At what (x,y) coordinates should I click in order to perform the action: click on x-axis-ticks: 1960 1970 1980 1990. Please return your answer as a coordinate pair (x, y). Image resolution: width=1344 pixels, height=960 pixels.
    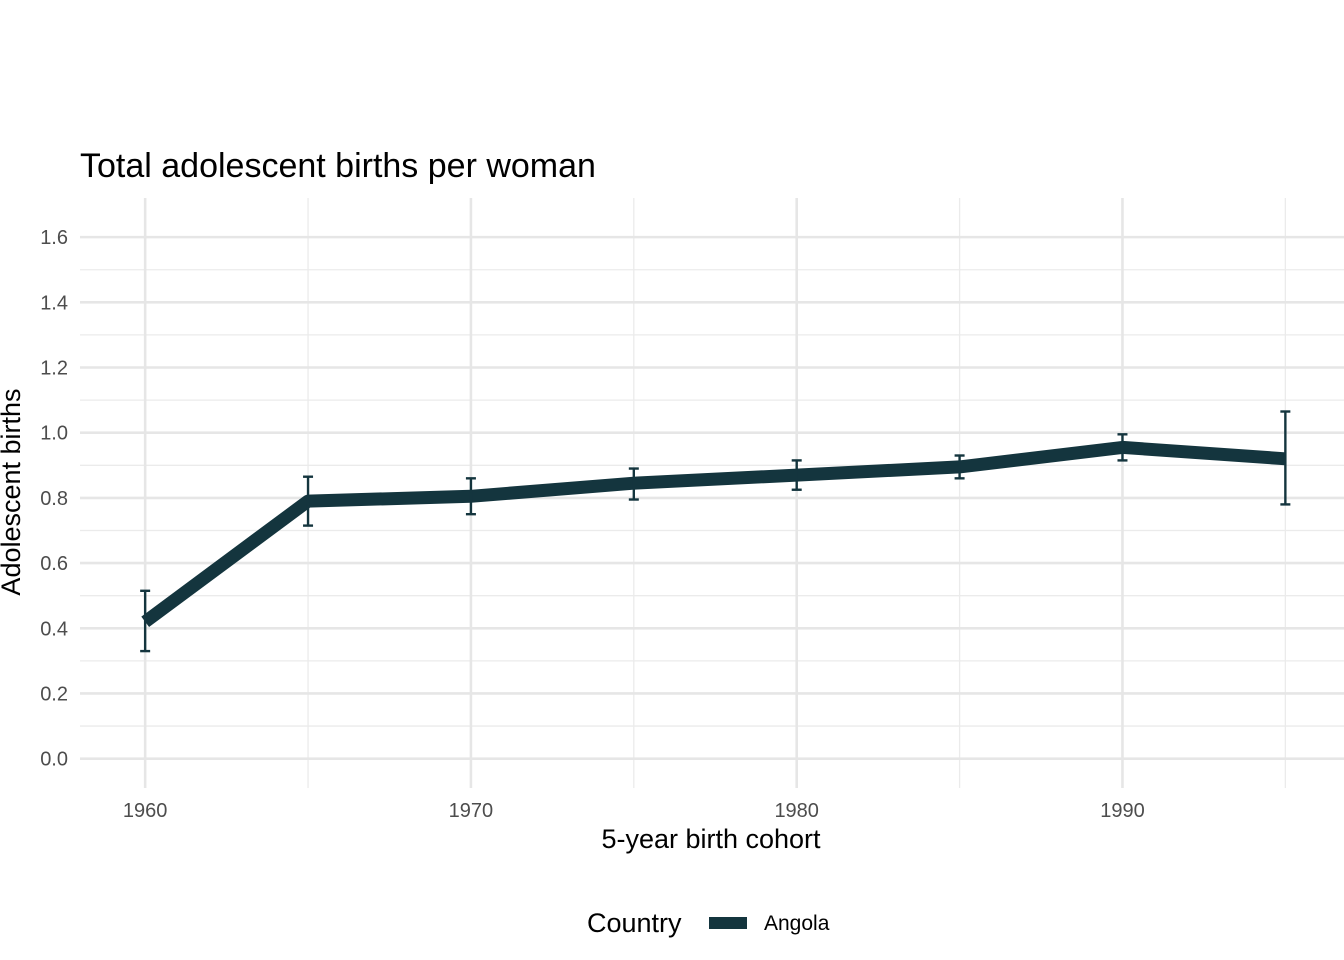
    Looking at the image, I should click on (634, 811).